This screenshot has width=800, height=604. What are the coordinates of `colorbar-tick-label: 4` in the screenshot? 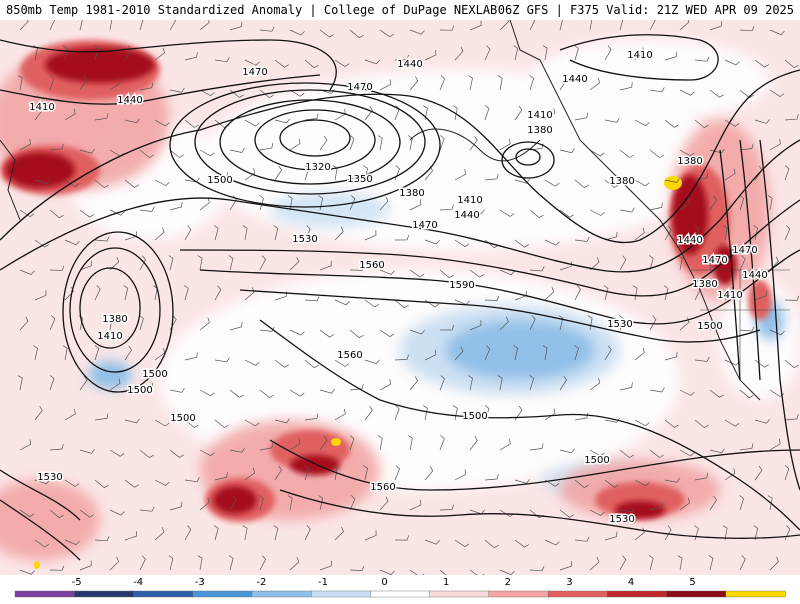 It's located at (631, 582).